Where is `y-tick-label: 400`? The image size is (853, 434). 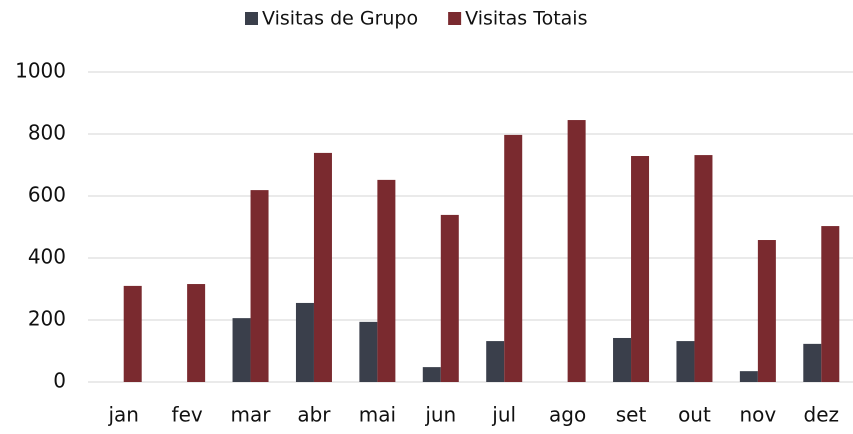
y-tick-label: 400 is located at coordinates (47, 257).